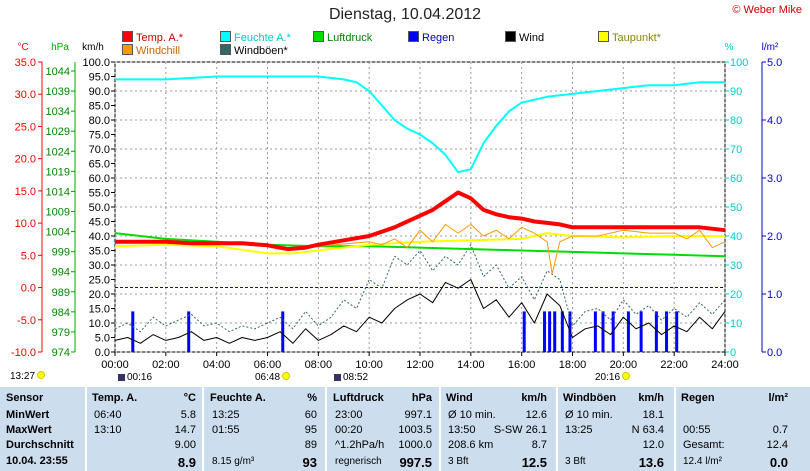 The image size is (810, 471). Describe the element at coordinates (99, 252) in the screenshot. I see `wind-tick-label: 35.0` at that location.